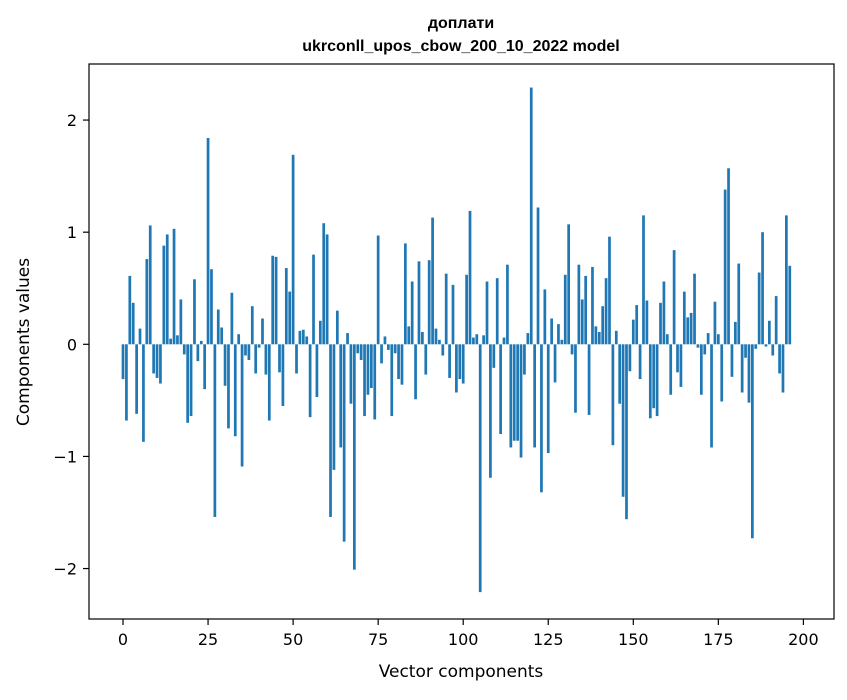  I want to click on x-tick-label: 50, so click(293, 639).